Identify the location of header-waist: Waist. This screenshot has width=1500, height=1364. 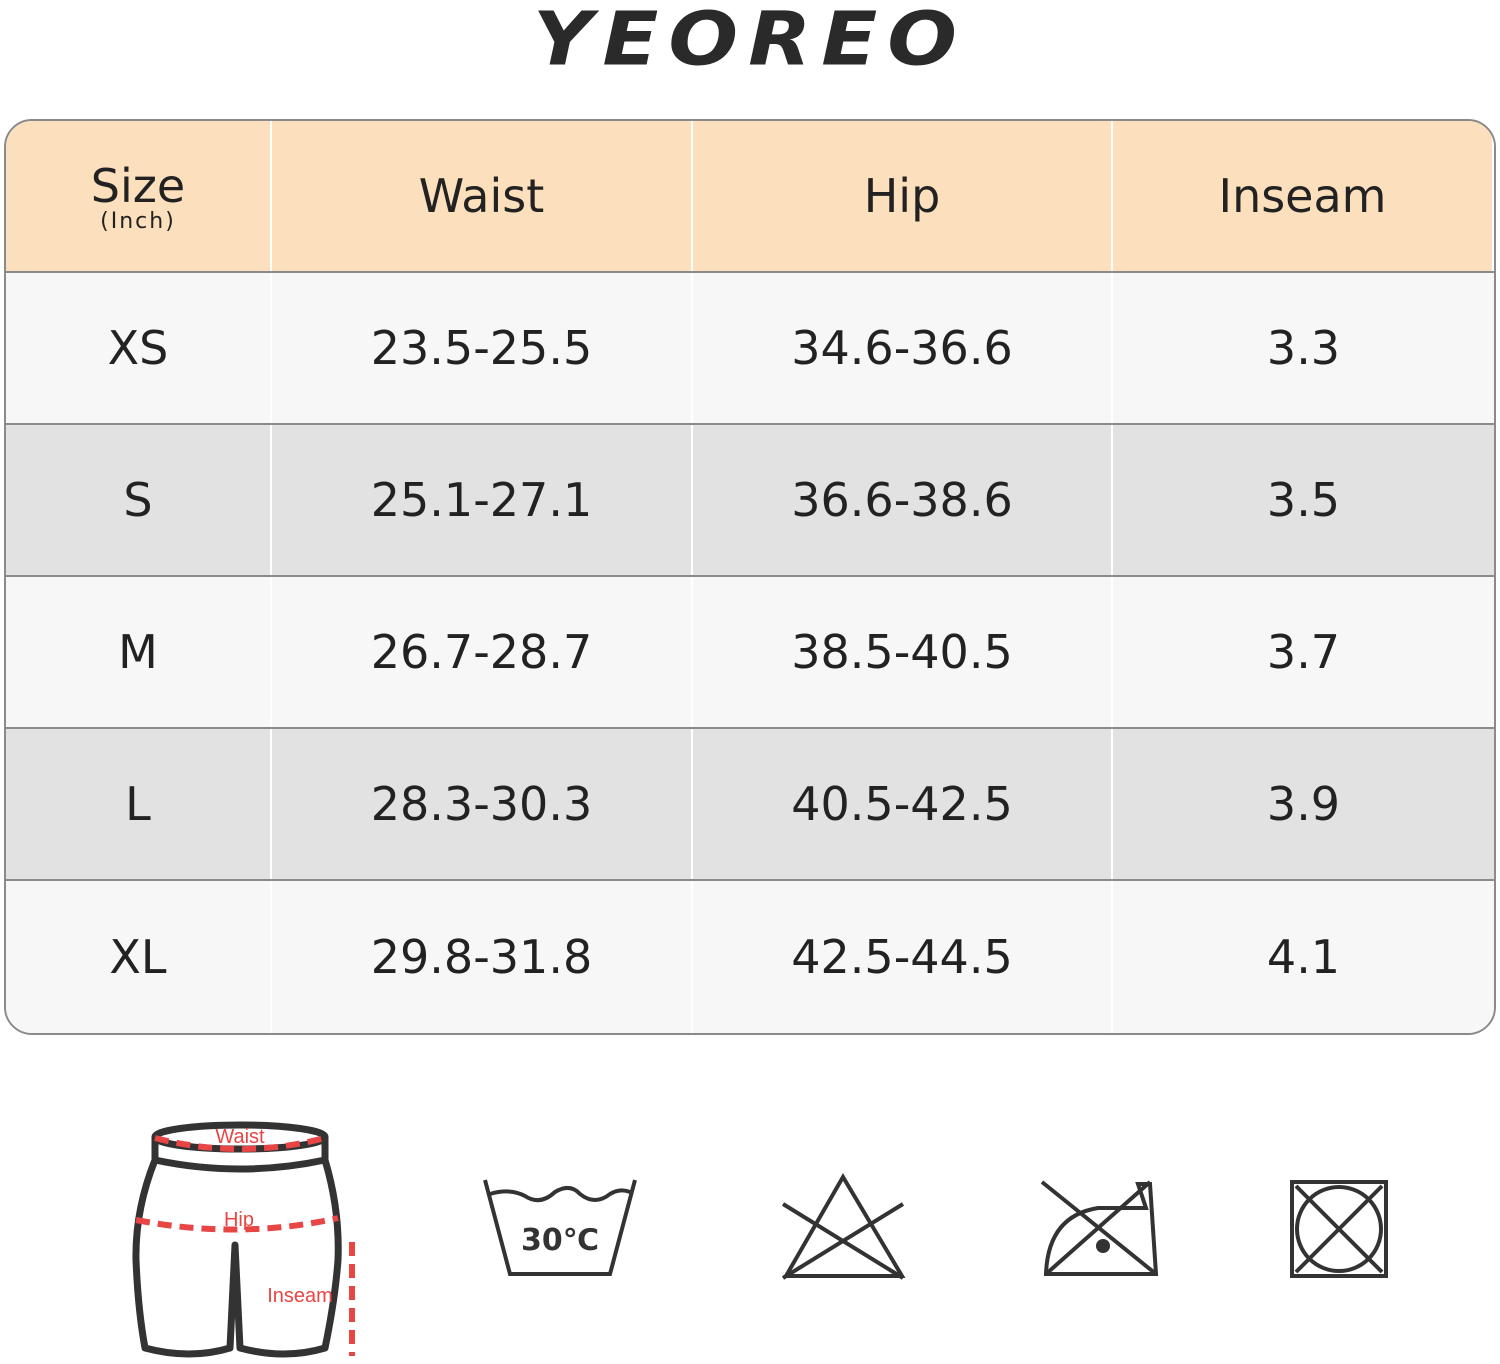
(482, 196).